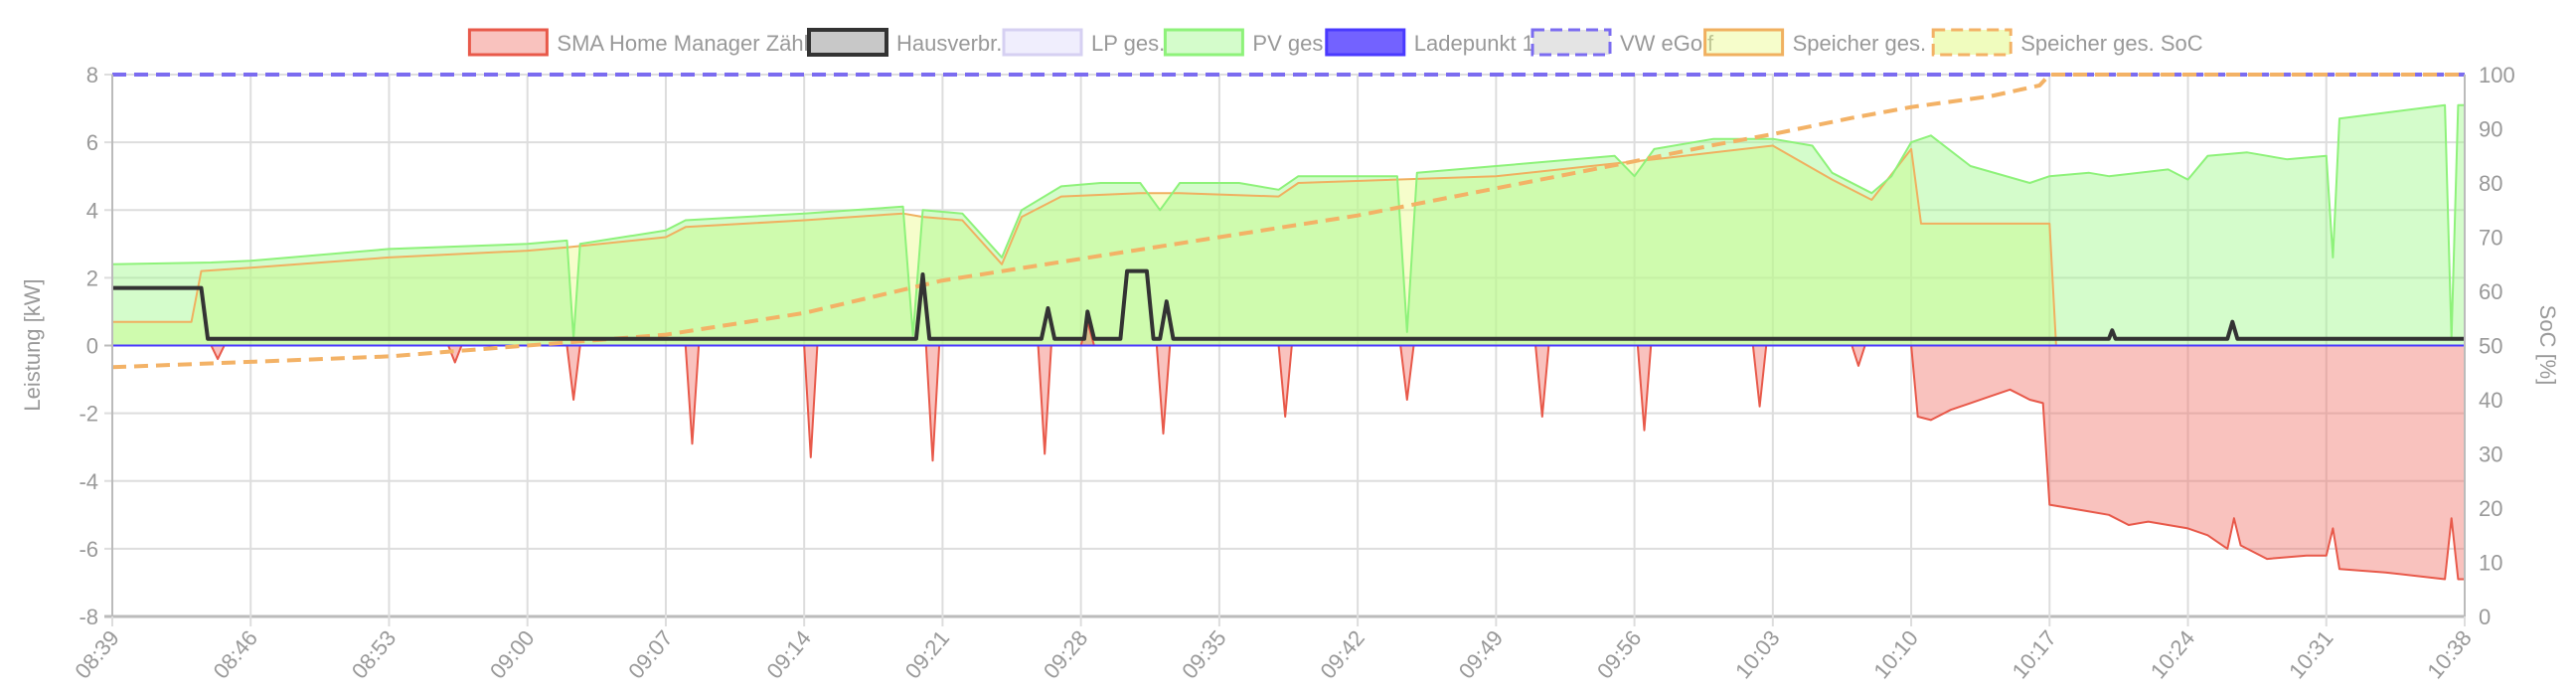  I want to click on y-tick-label: -2, so click(88, 414).